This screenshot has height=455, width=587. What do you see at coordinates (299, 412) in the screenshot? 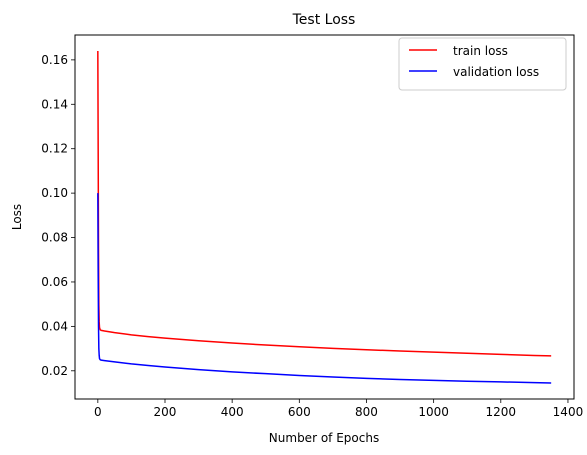
I see `x-tick-label: 600` at bounding box center [299, 412].